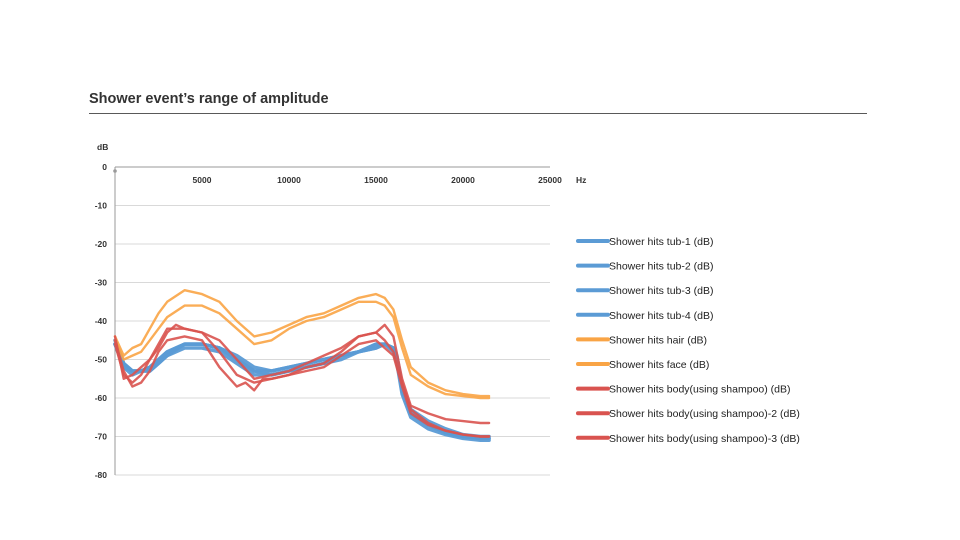  Describe the element at coordinates (581, 180) in the screenshot. I see `x-axis-label: Hz` at that location.